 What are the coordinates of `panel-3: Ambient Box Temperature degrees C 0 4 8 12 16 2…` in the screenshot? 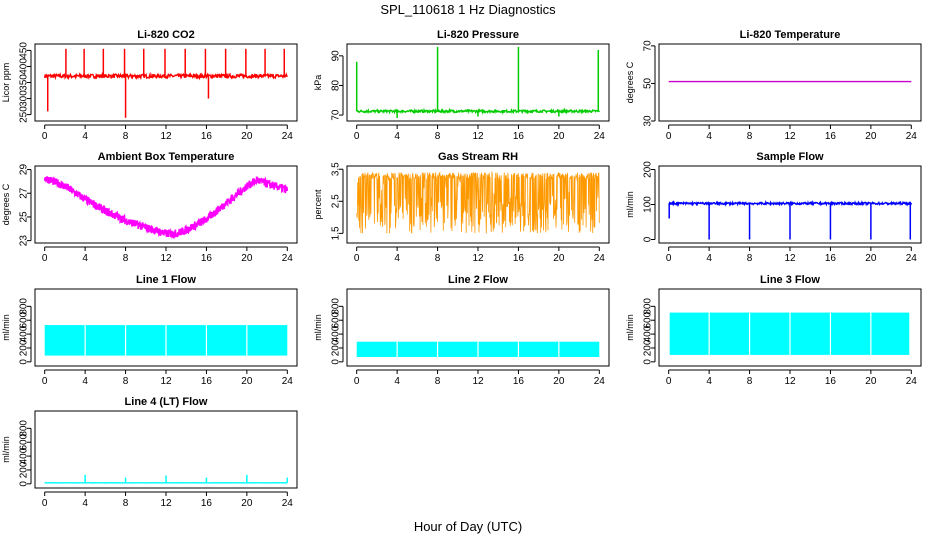 It's located at (149, 207).